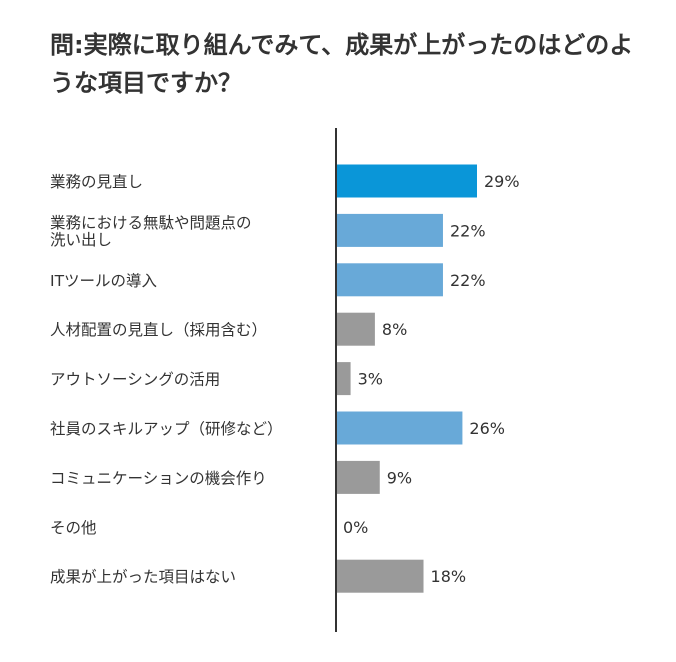  What do you see at coordinates (166, 429) in the screenshot?
I see `category-label: 社員のスキルアップ（研修など）` at bounding box center [166, 429].